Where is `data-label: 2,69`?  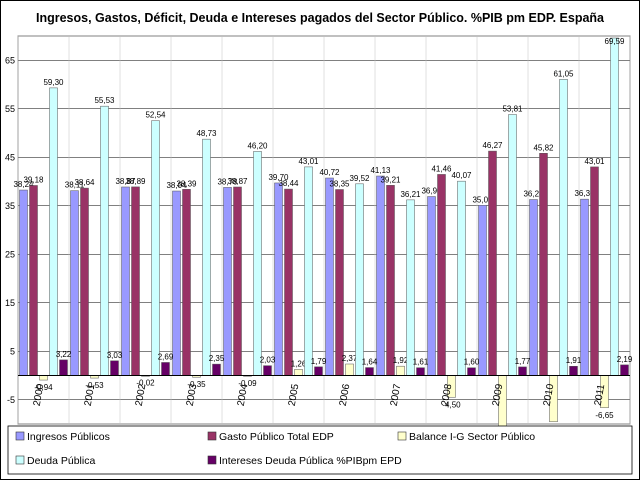 data-label: 2,69 is located at coordinates (166, 356).